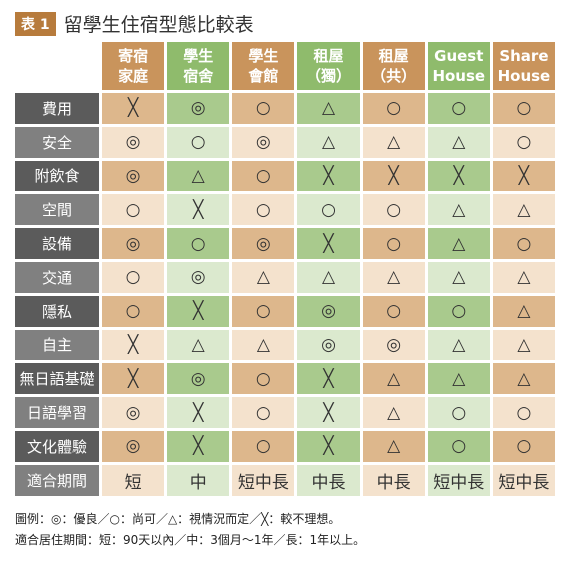 The height and width of the screenshot is (572, 570). I want to click on title: 留學生住宿型態比較表, so click(158, 25).